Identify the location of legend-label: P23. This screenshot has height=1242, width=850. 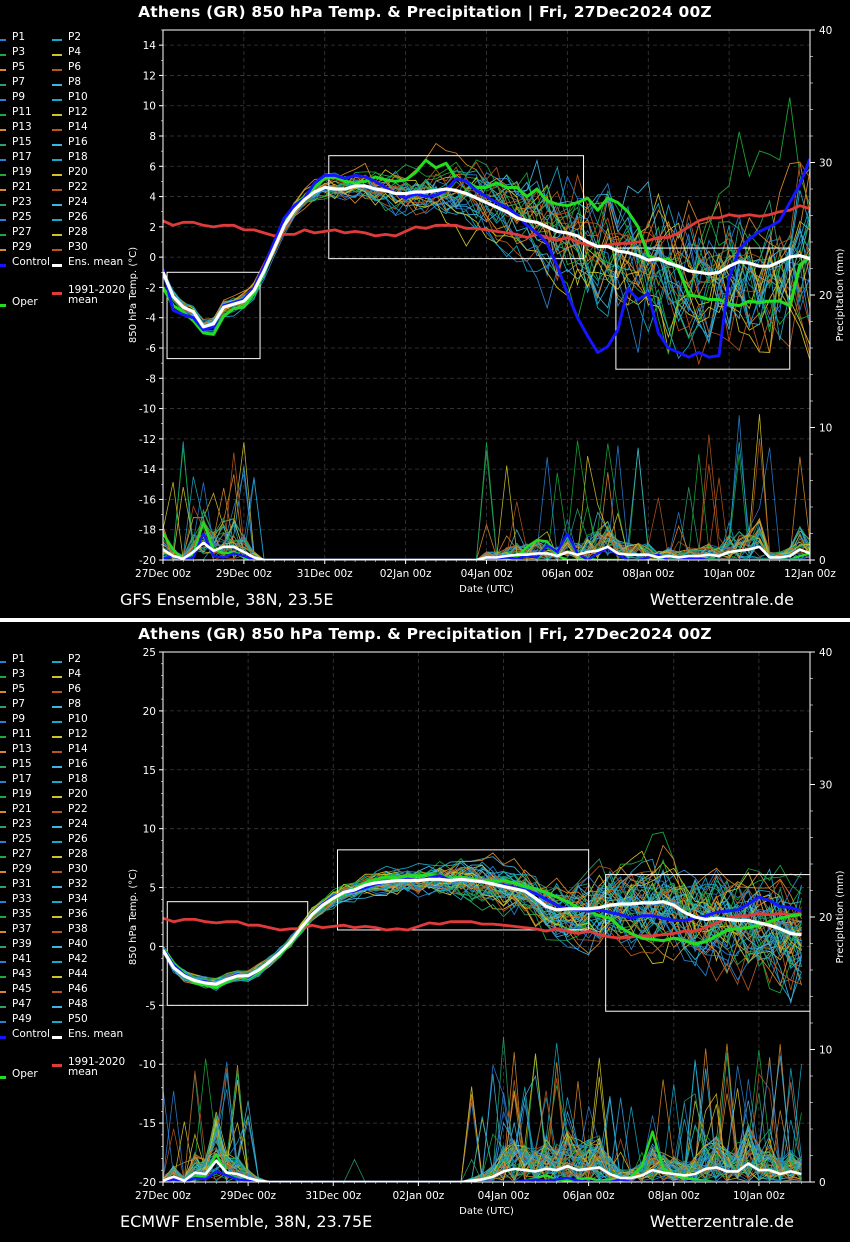
(22, 202).